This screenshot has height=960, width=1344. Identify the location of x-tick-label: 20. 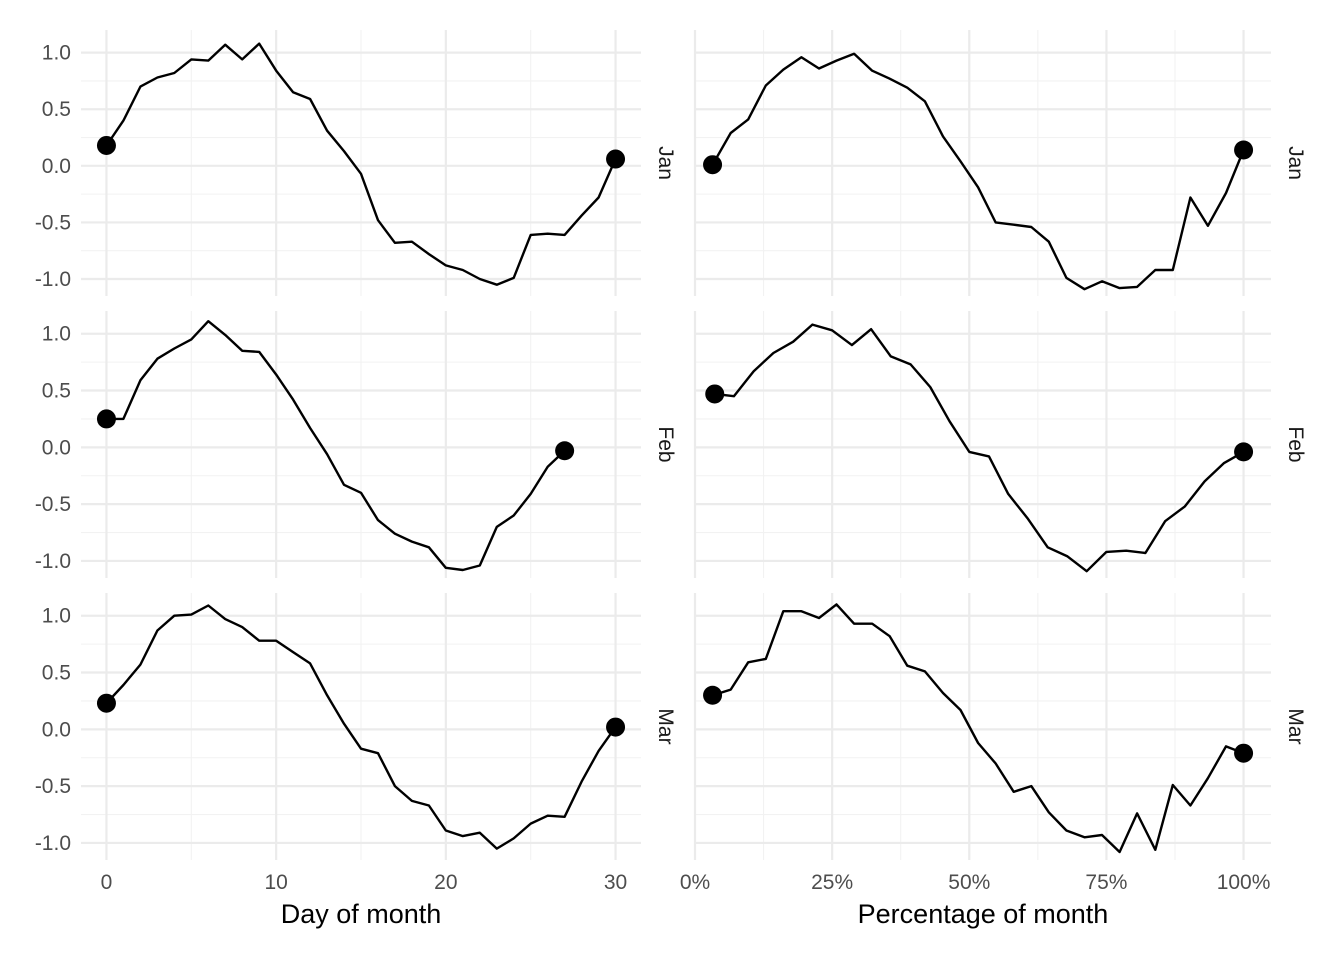
(445, 882).